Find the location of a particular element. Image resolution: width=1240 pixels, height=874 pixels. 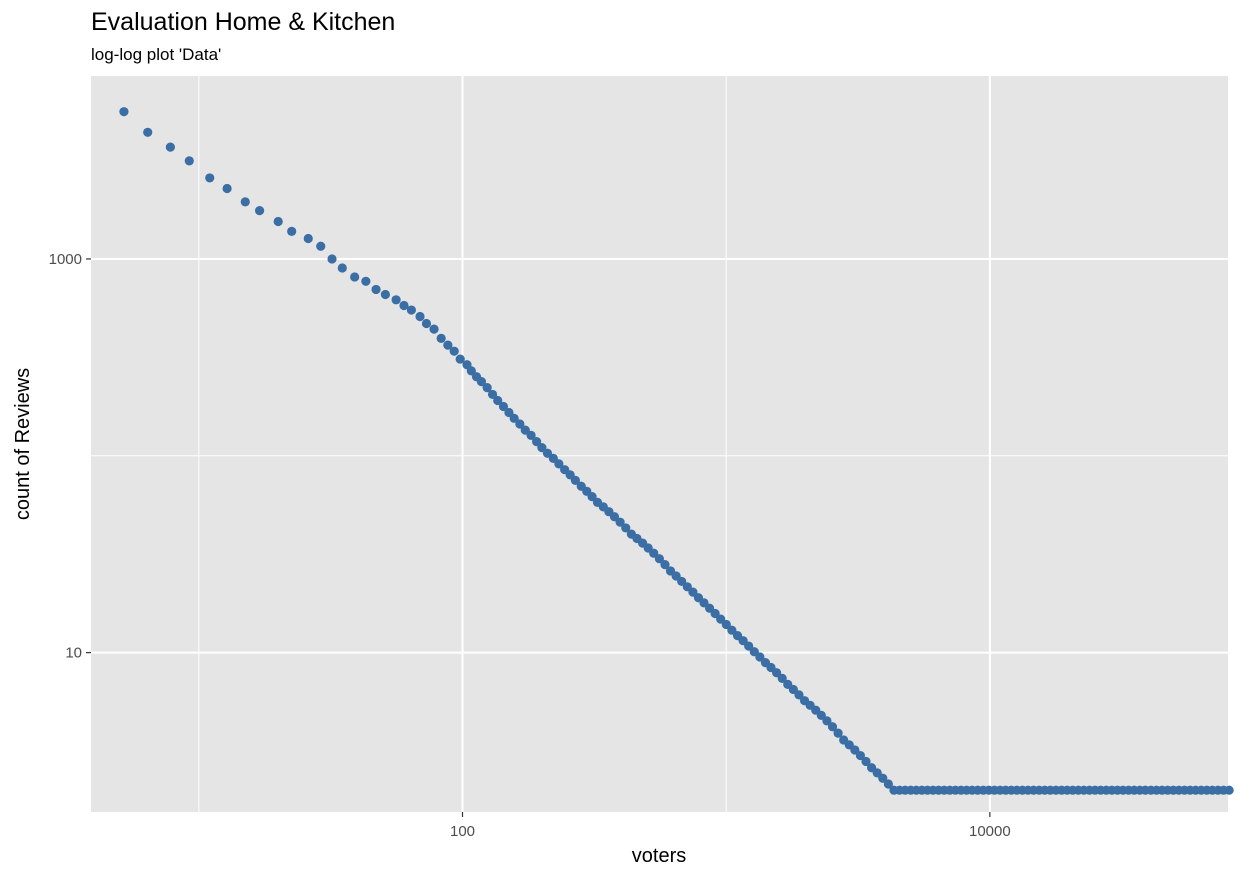

y-tick-label: 10 is located at coordinates (73, 653).